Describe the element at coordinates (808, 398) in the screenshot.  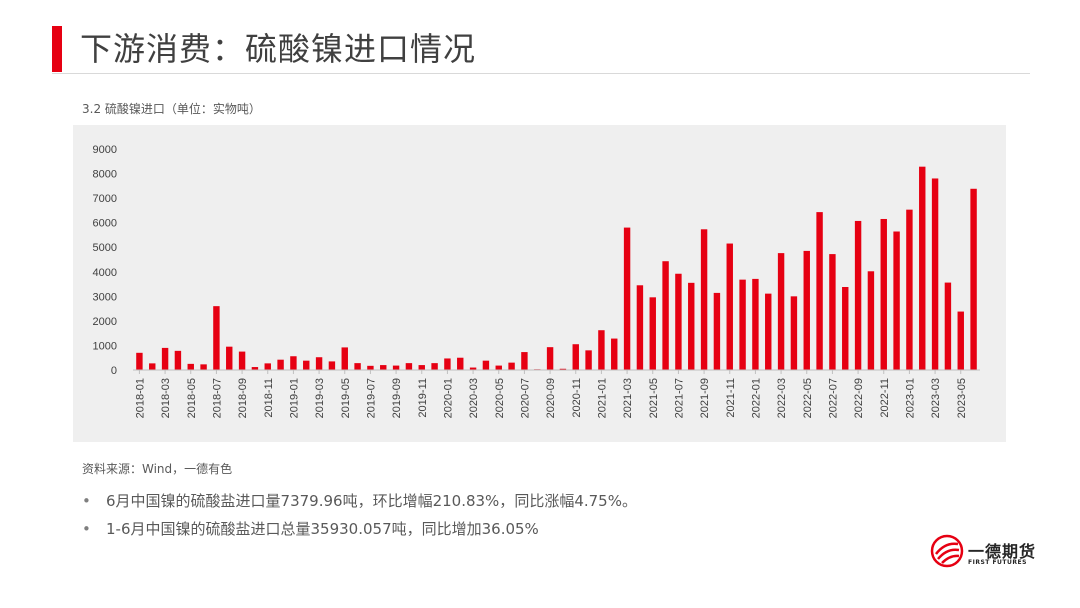
I see `x-tick-label: 2022-05` at that location.